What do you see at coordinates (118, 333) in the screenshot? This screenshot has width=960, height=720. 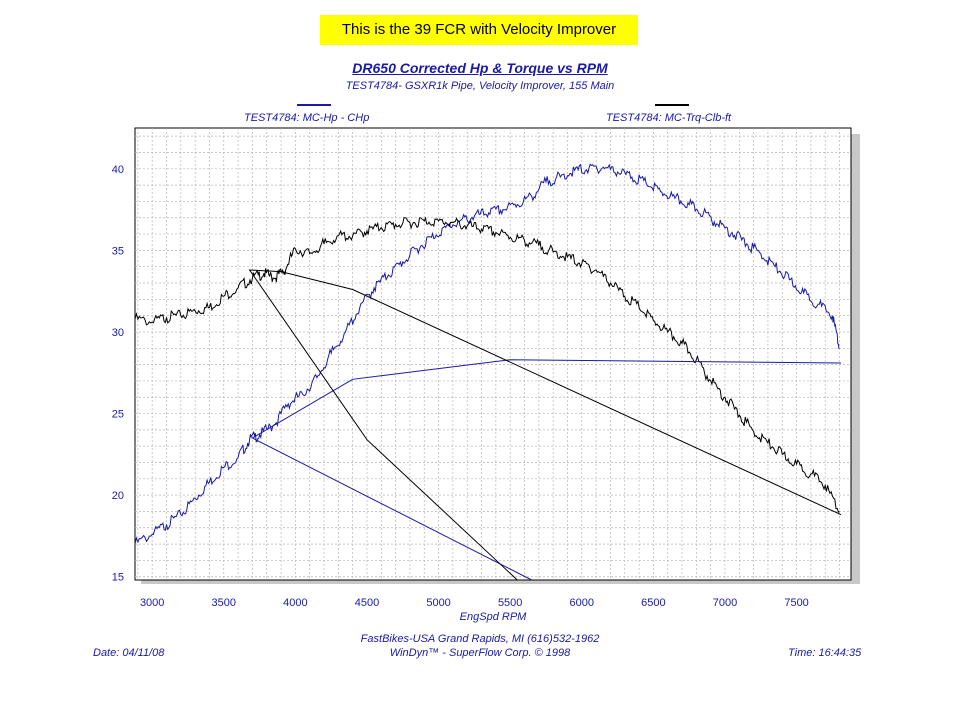 I see `y-tick-label: 30` at bounding box center [118, 333].